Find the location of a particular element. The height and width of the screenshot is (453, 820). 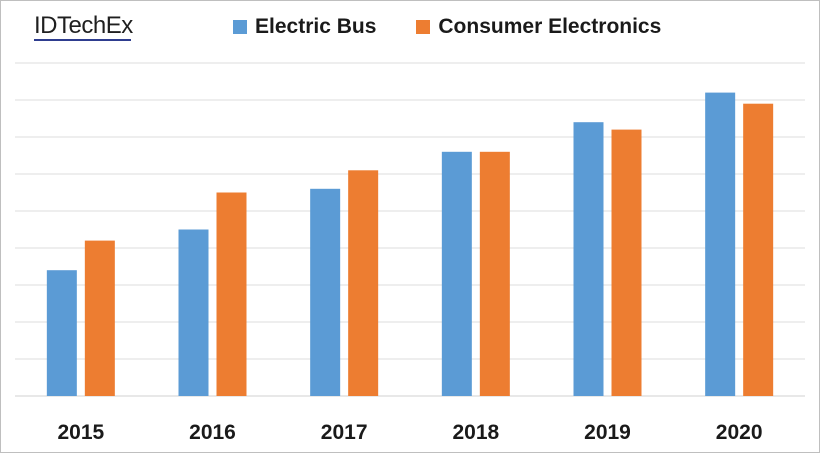

legend-label-consumer-electronics: Consumer Electronics is located at coordinates (550, 26).